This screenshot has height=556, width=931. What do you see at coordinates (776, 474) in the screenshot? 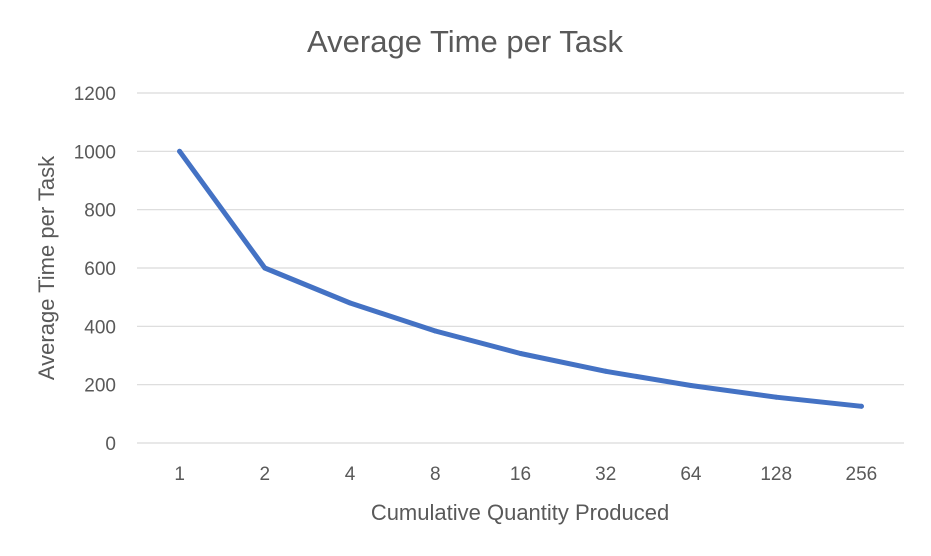
I see `x-tick-label: 128` at bounding box center [776, 474].